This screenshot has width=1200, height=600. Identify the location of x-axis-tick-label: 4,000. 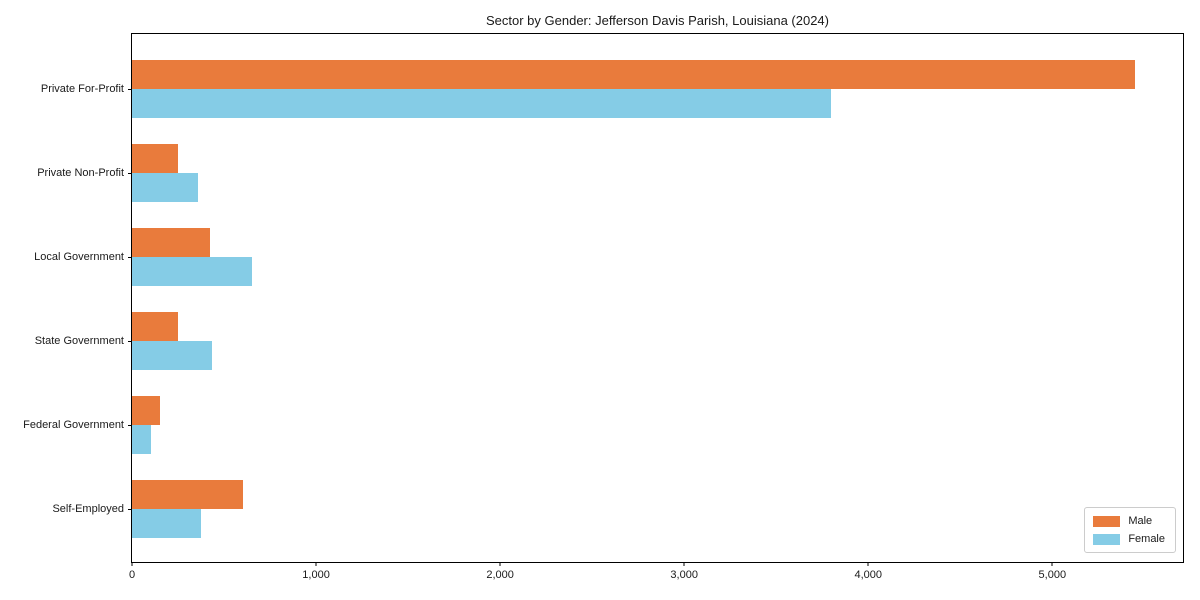
(868, 575).